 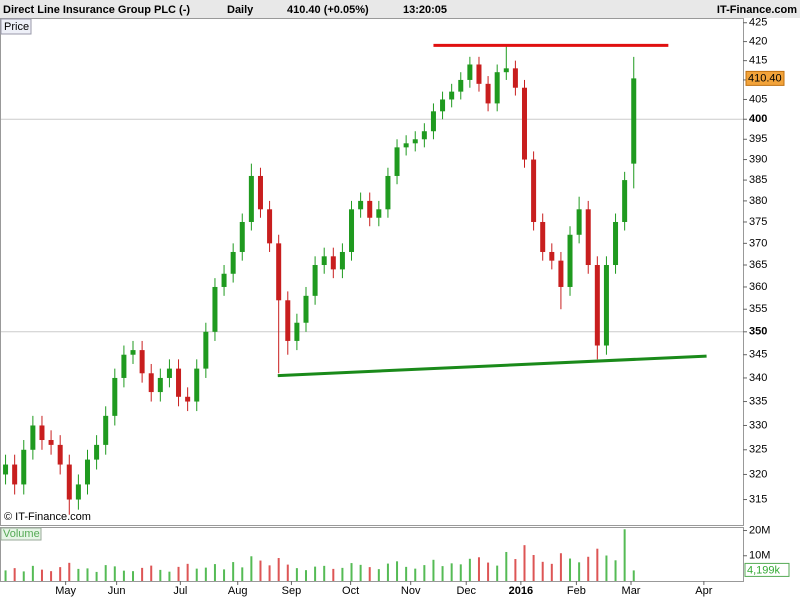 I want to click on x-tick-label: Apr, so click(x=703, y=591).